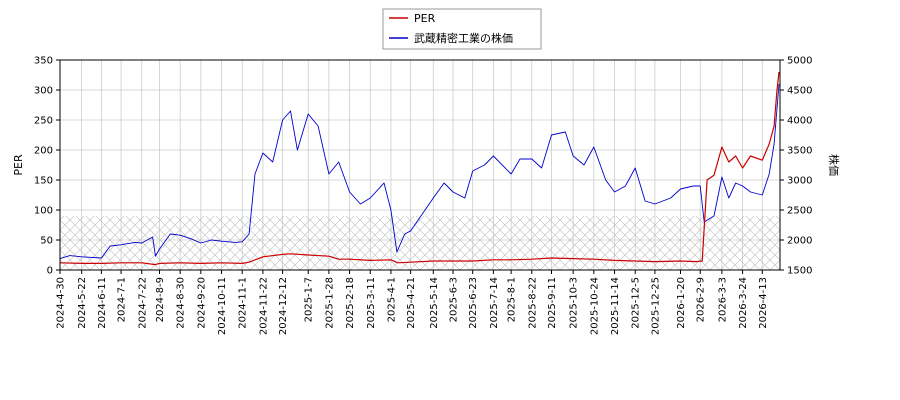 The height and width of the screenshot is (400, 900). Describe the element at coordinates (50, 271) in the screenshot. I see `left-tick-label: 0` at that location.